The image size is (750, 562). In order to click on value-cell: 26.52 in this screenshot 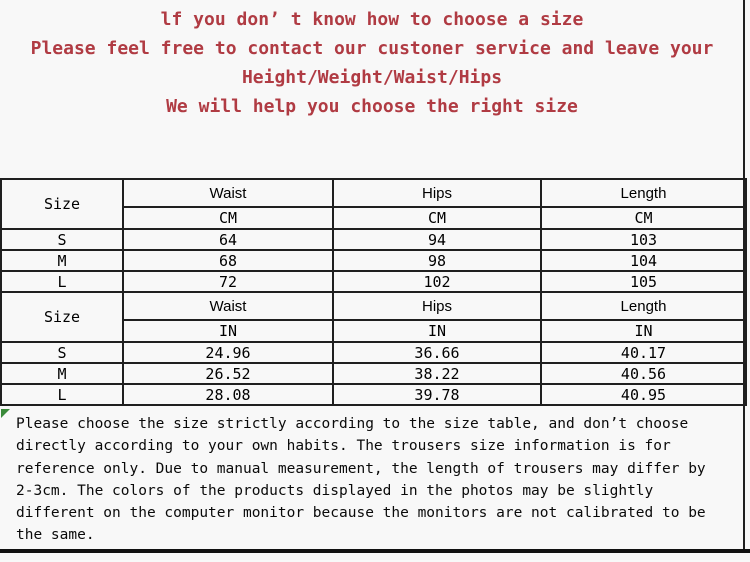, I will do `click(228, 373)`.